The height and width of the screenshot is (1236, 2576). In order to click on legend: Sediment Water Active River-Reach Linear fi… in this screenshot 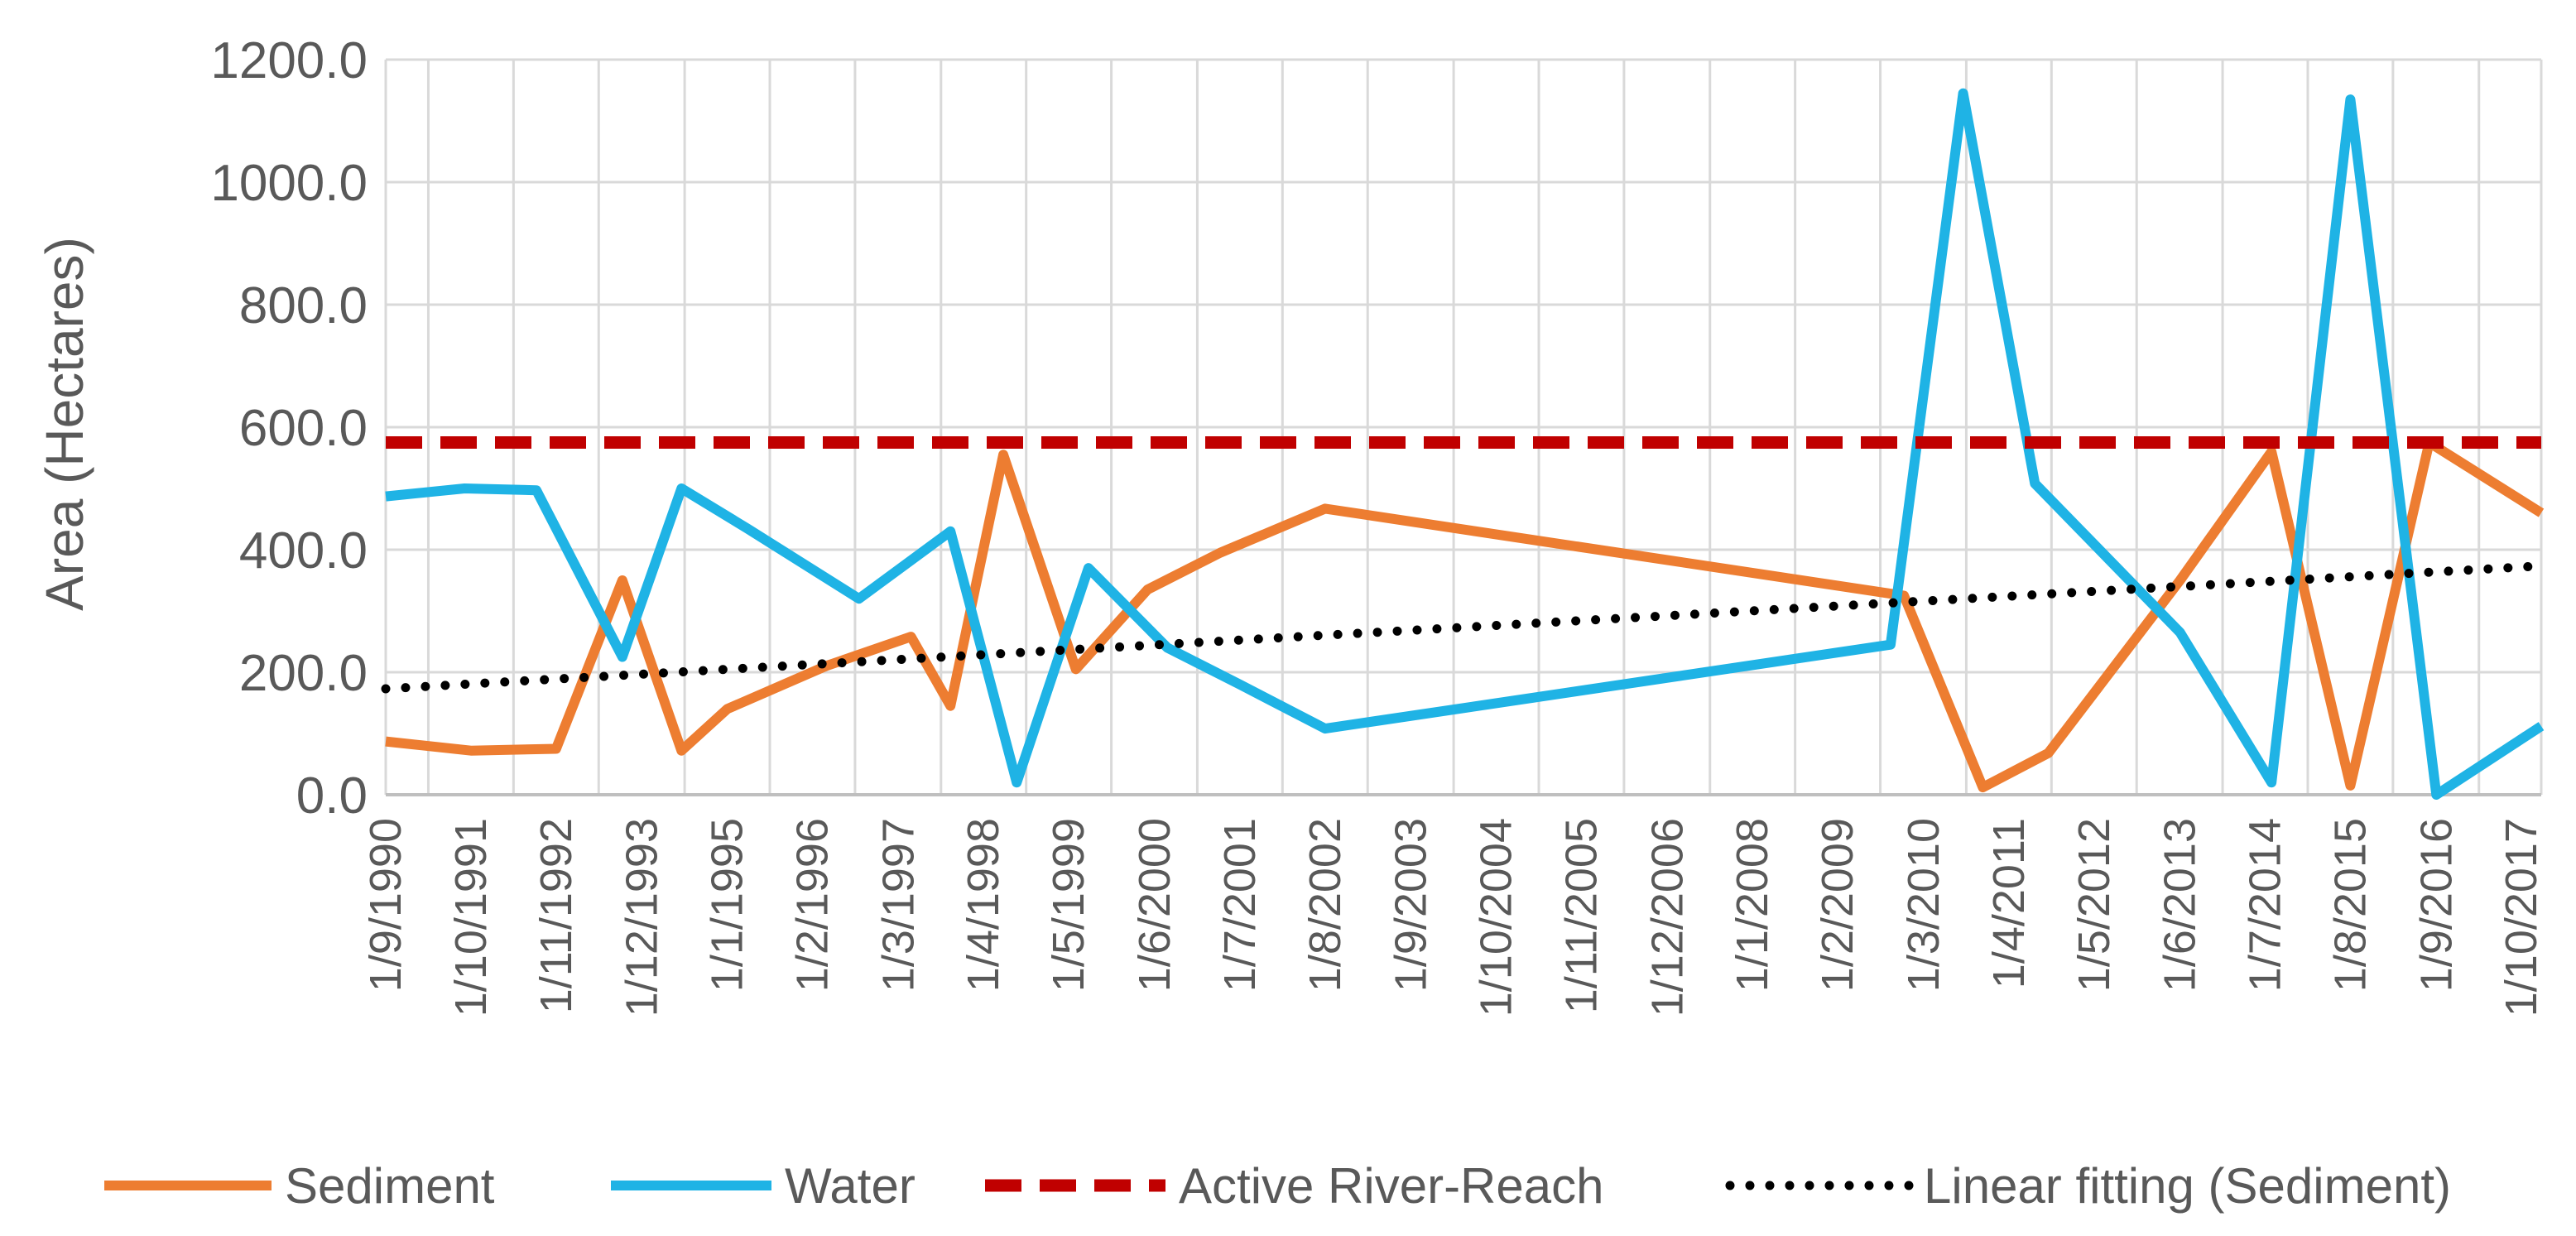, I will do `click(1277, 1186)`.